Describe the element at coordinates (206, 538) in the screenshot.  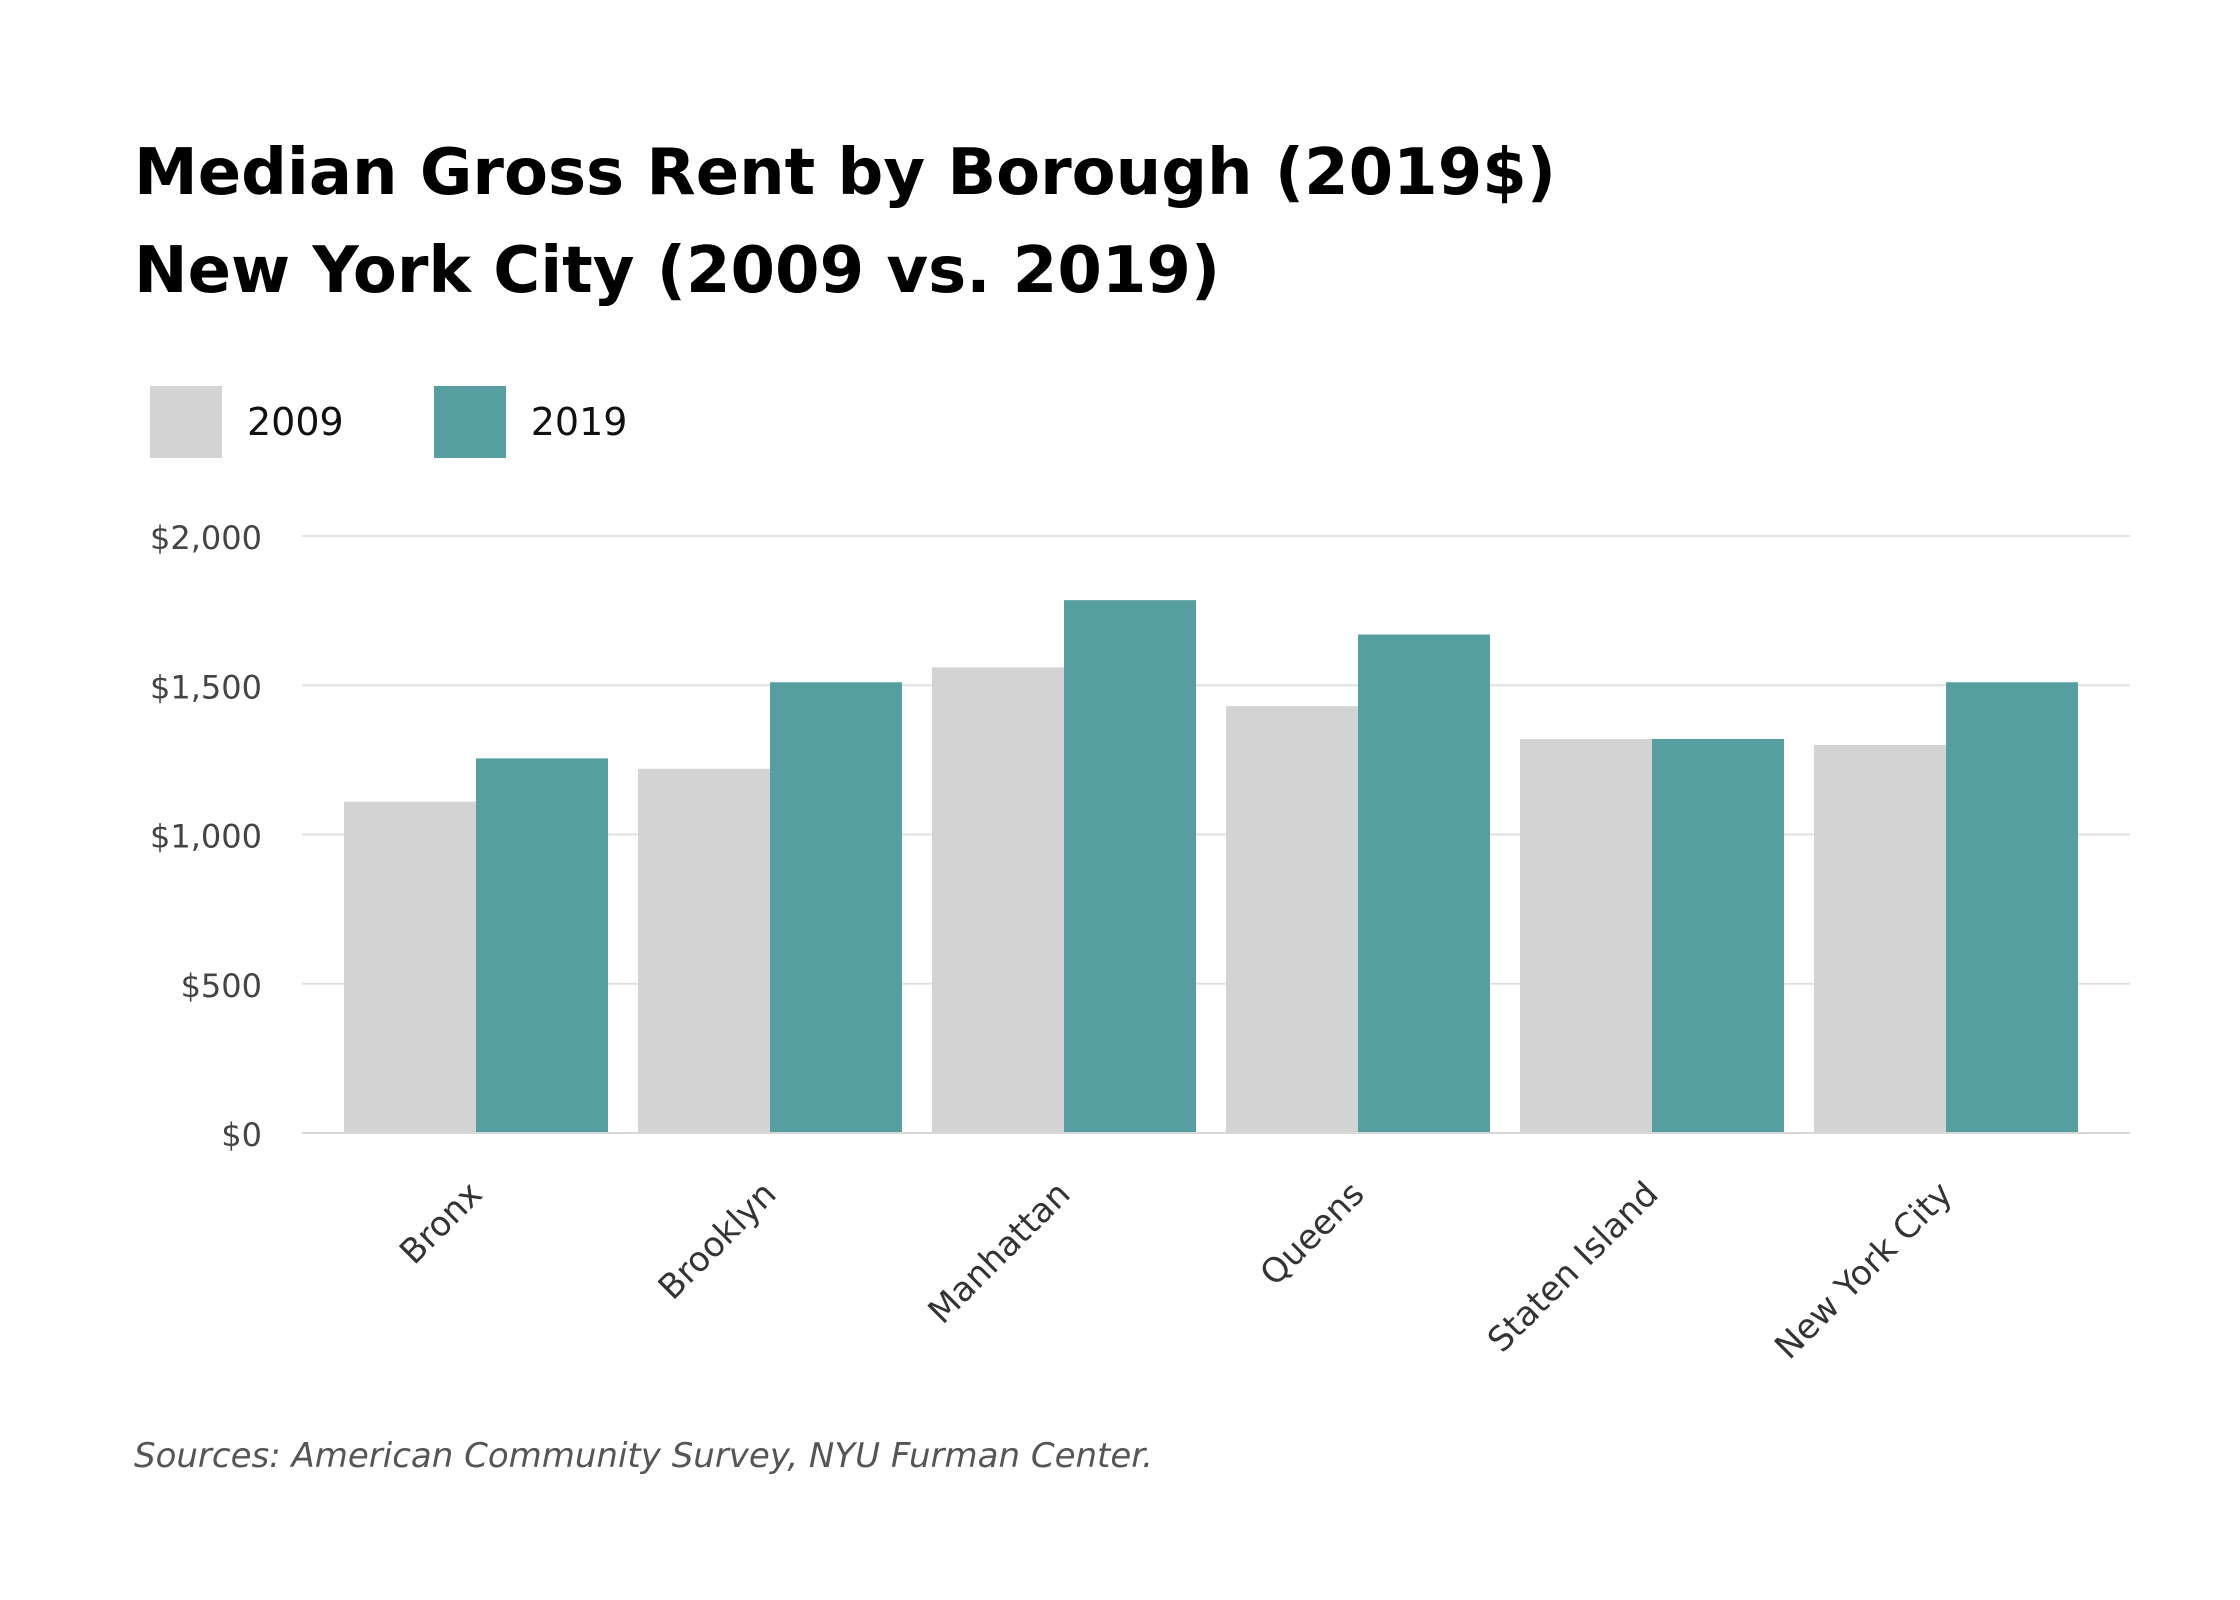
I see `y-tick-label: $2,000` at that location.